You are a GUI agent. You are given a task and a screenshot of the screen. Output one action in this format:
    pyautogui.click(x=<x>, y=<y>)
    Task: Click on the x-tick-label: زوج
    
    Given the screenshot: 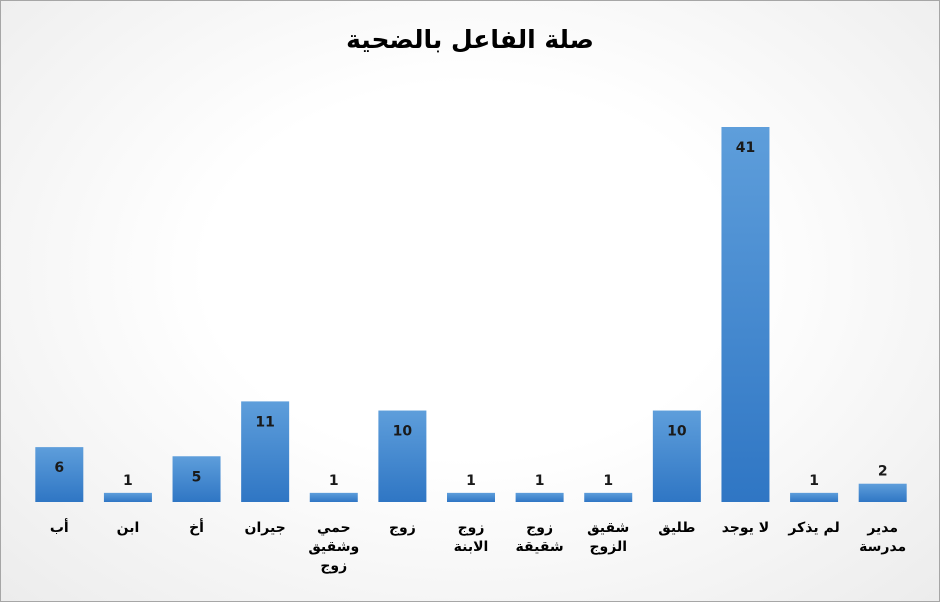 What is the action you would take?
    pyautogui.click(x=402, y=528)
    